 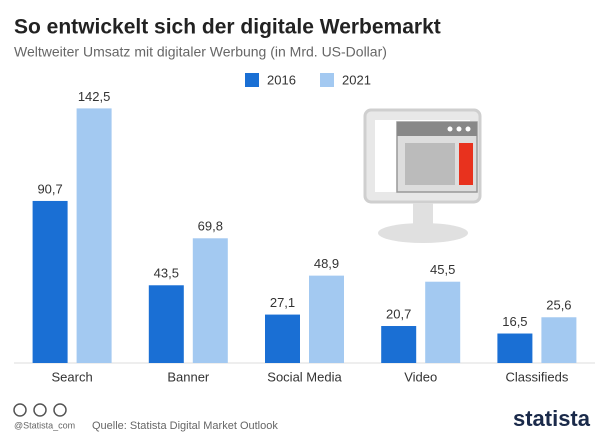 What do you see at coordinates (442, 269) in the screenshot?
I see `value-label: 45,5` at bounding box center [442, 269].